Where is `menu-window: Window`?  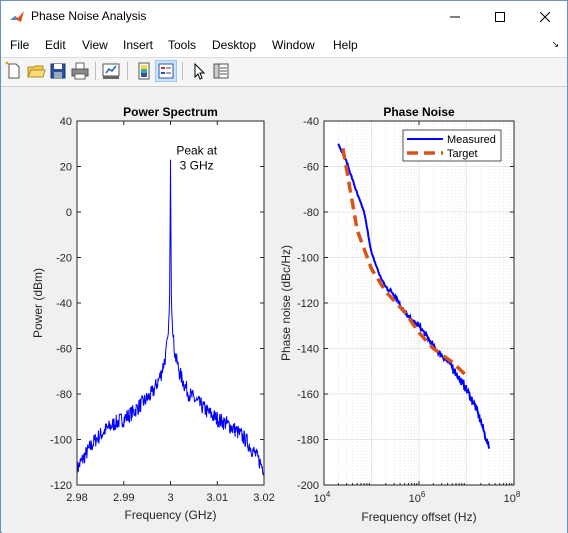
menu-window: Window is located at coordinates (293, 45).